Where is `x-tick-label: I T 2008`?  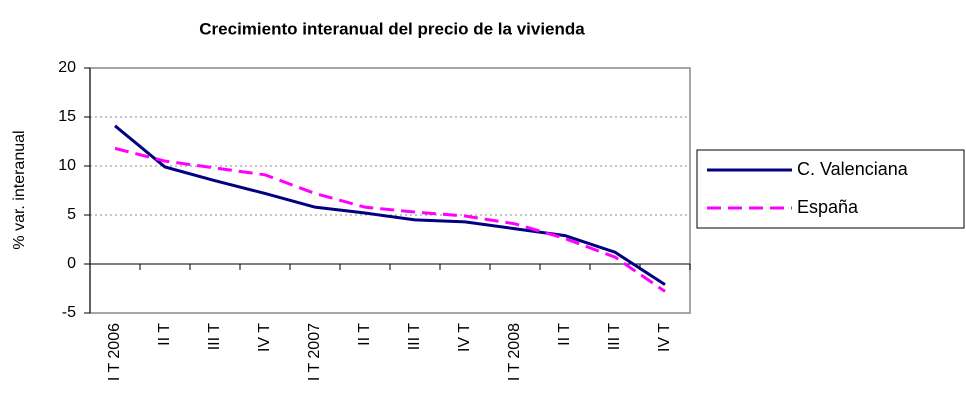
x-tick-label: I T 2008 is located at coordinates (514, 352).